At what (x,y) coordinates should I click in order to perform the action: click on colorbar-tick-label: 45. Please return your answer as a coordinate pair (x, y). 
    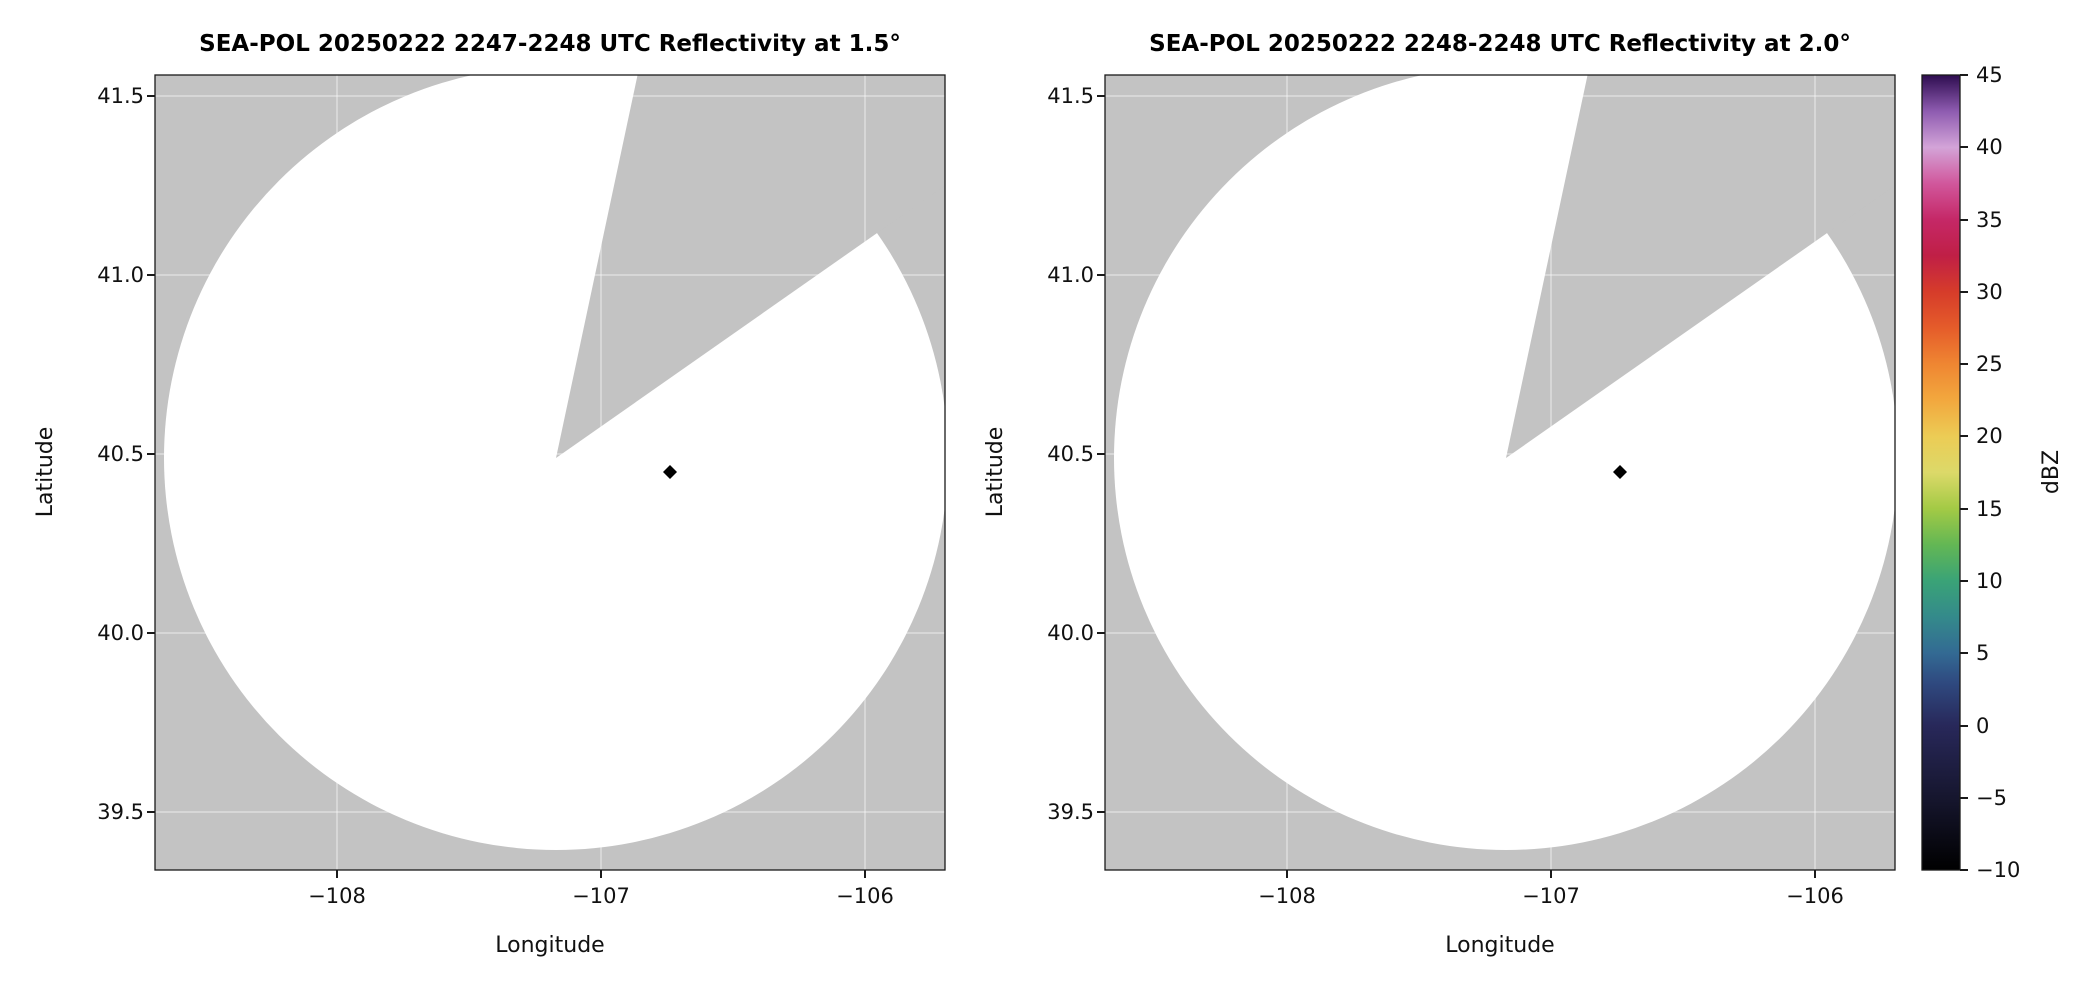
    Looking at the image, I should click on (1989, 75).